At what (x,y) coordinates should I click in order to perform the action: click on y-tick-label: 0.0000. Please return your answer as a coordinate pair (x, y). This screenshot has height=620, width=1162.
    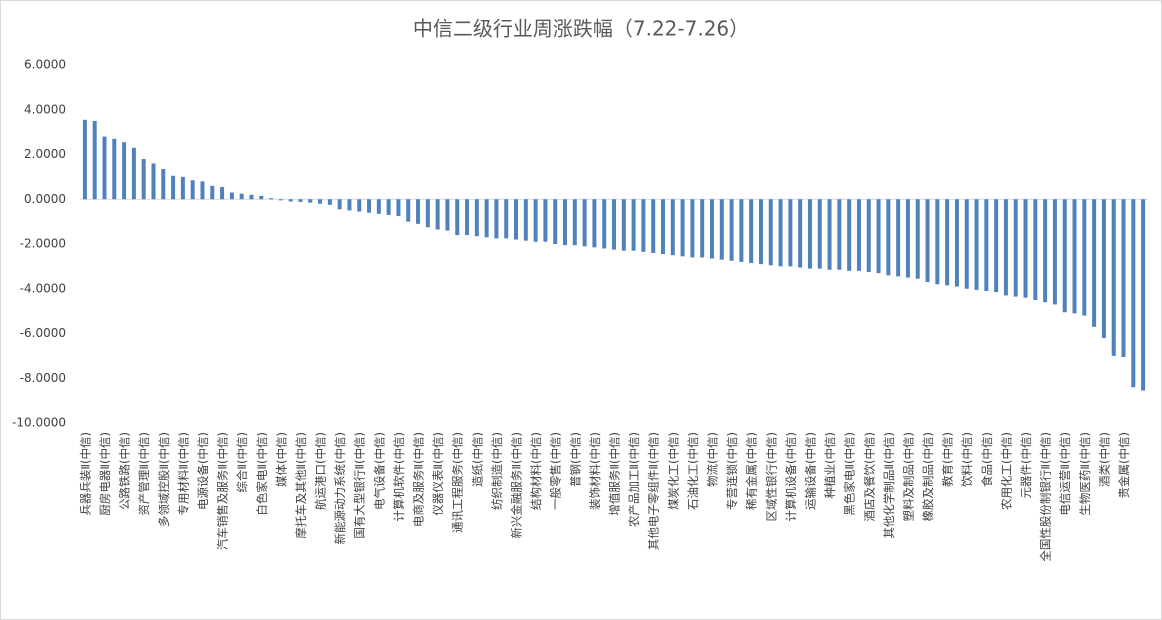
    Looking at the image, I should click on (45, 199).